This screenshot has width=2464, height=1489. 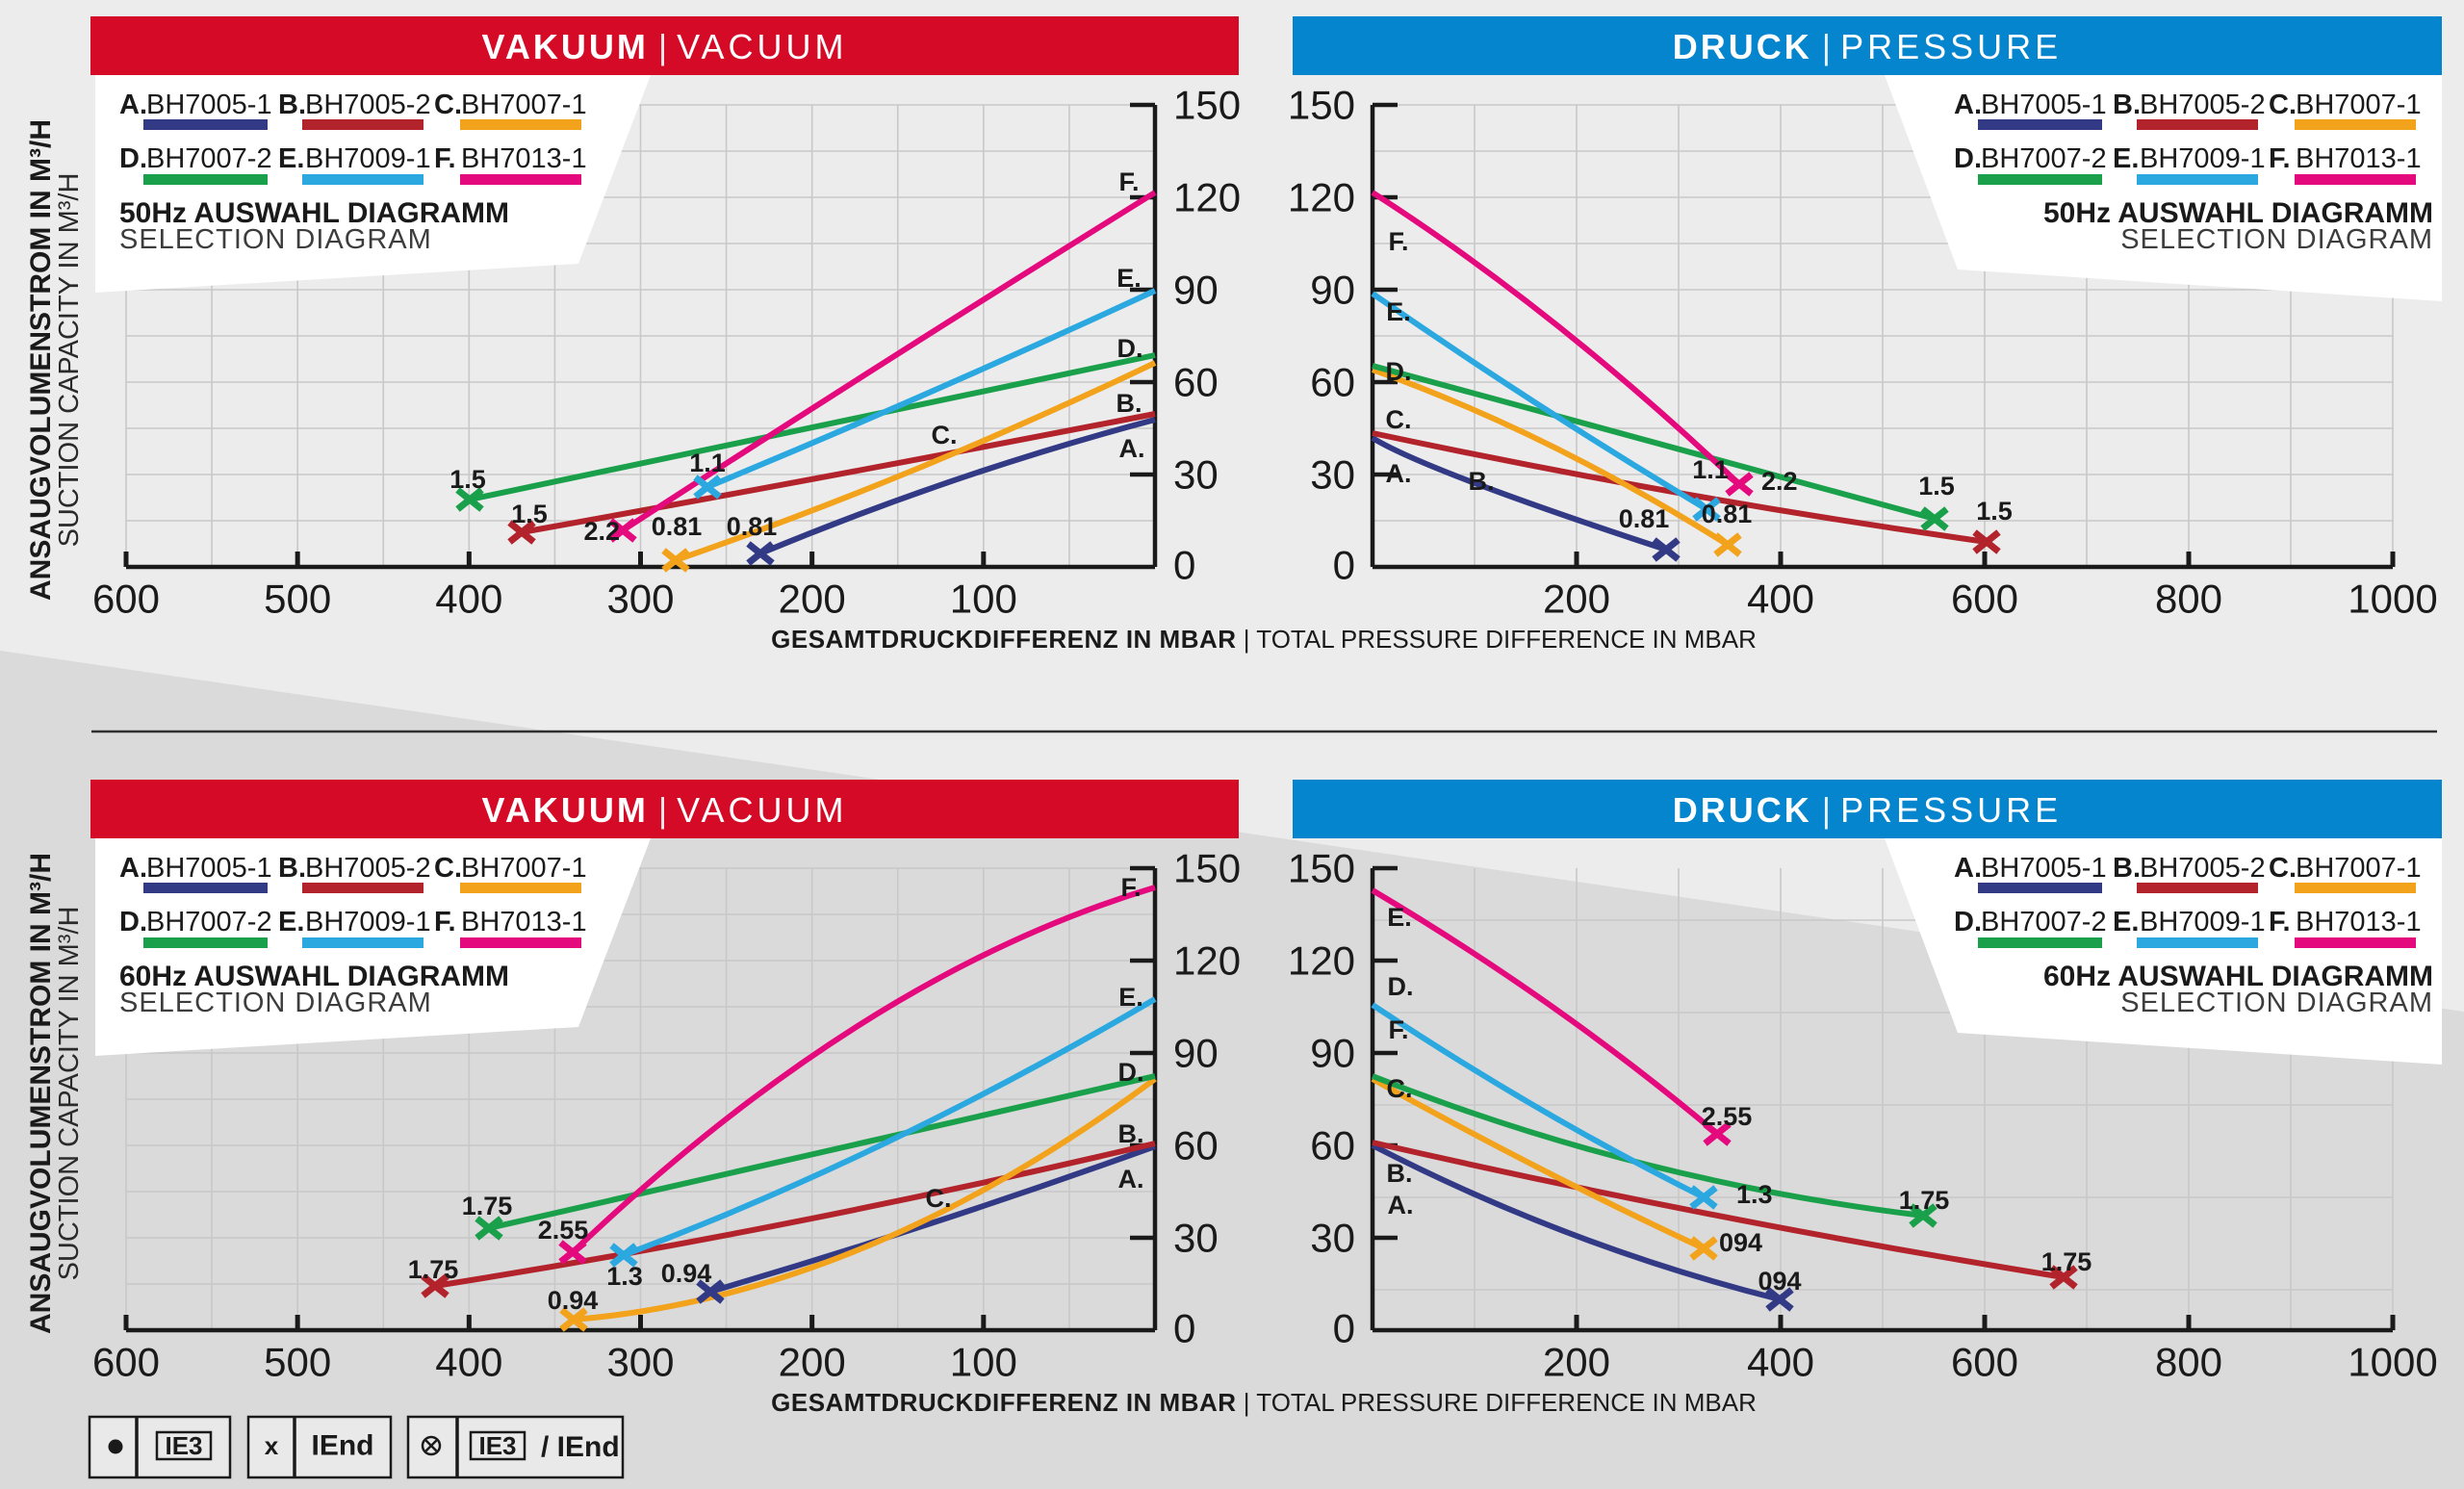 What do you see at coordinates (812, 599) in the screenshot?
I see `svg-text: 200` at bounding box center [812, 599].